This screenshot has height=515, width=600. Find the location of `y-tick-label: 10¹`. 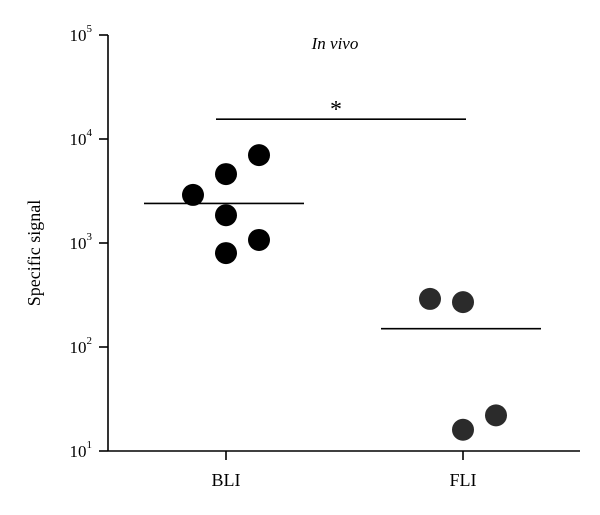

y-tick-label: 10¹ is located at coordinates (81, 450).